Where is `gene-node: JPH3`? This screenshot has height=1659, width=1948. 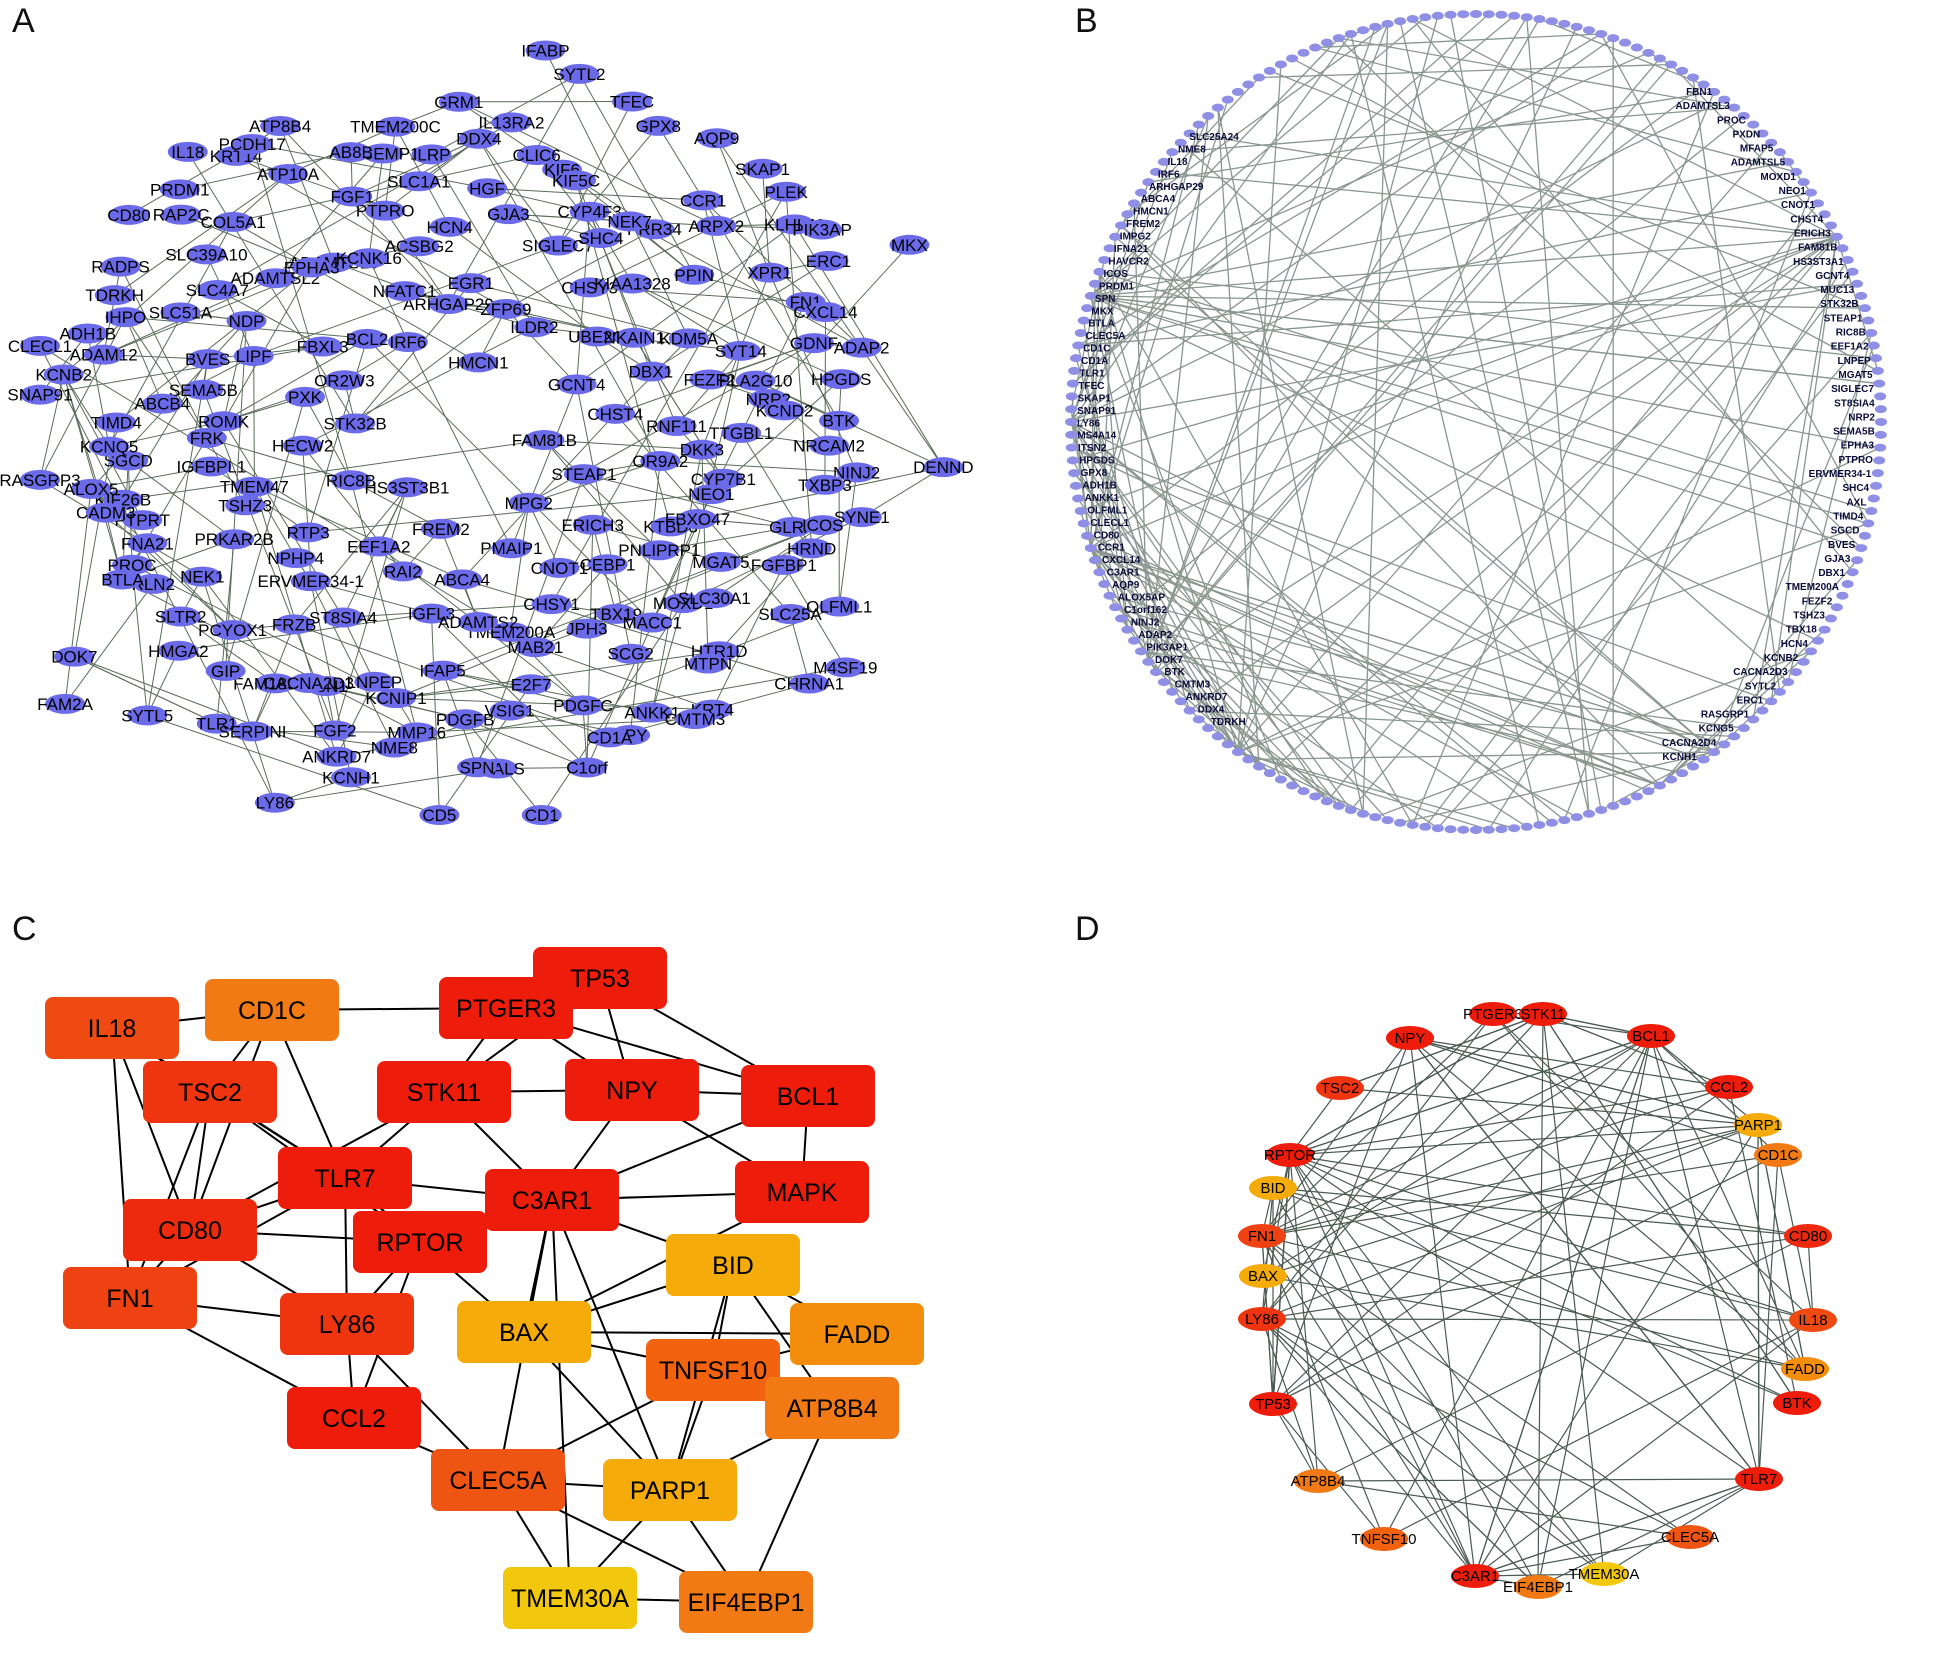
gene-node: JPH3 is located at coordinates (587, 628).